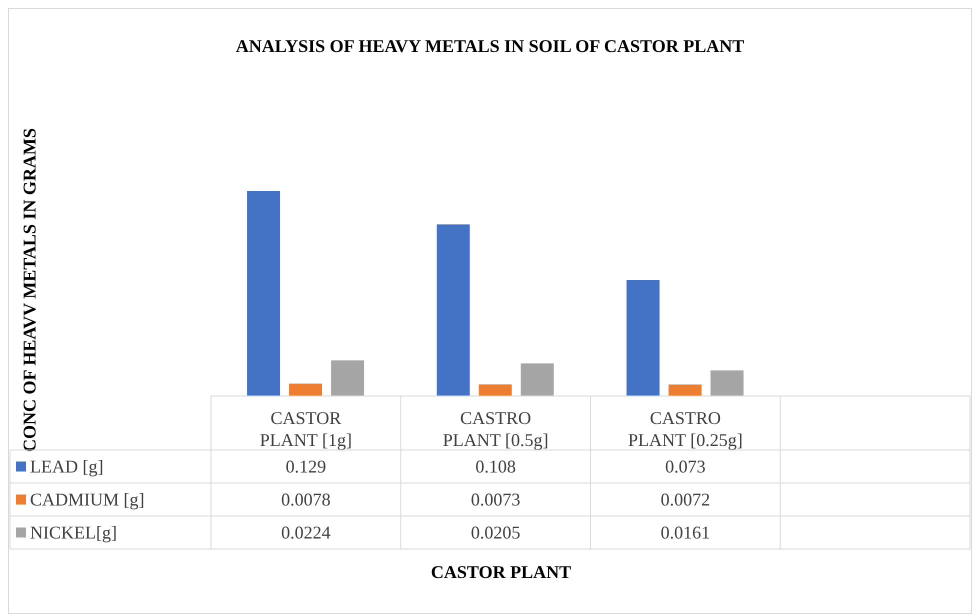 The image size is (972, 615). I want to click on chart-title: ANALYSIS OF HEAVY METALS IN SOIL OF CASTOR PLANT, so click(490, 46).